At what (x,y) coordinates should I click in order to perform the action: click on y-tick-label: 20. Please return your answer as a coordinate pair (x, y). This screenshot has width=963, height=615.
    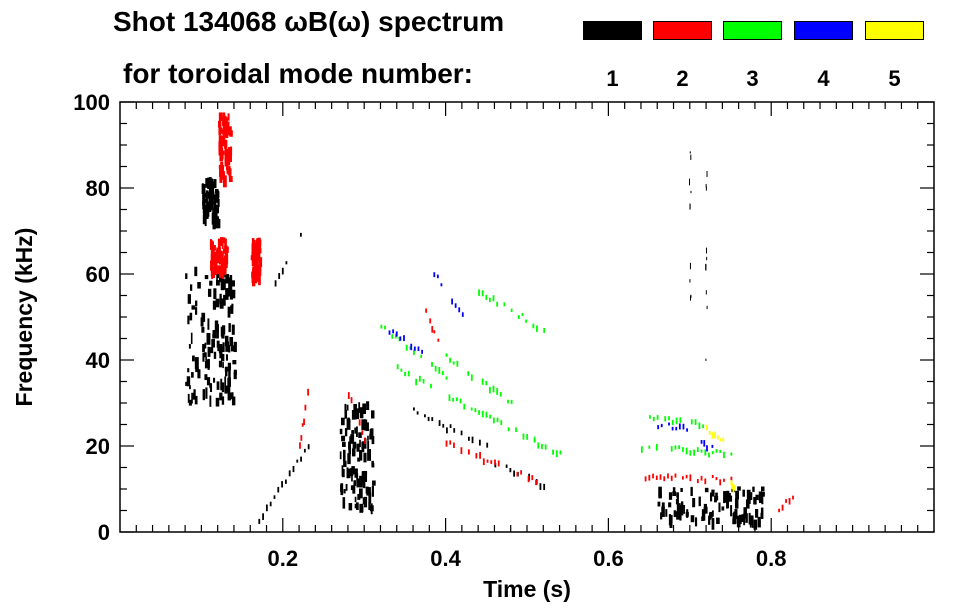
    Looking at the image, I should click on (98, 446).